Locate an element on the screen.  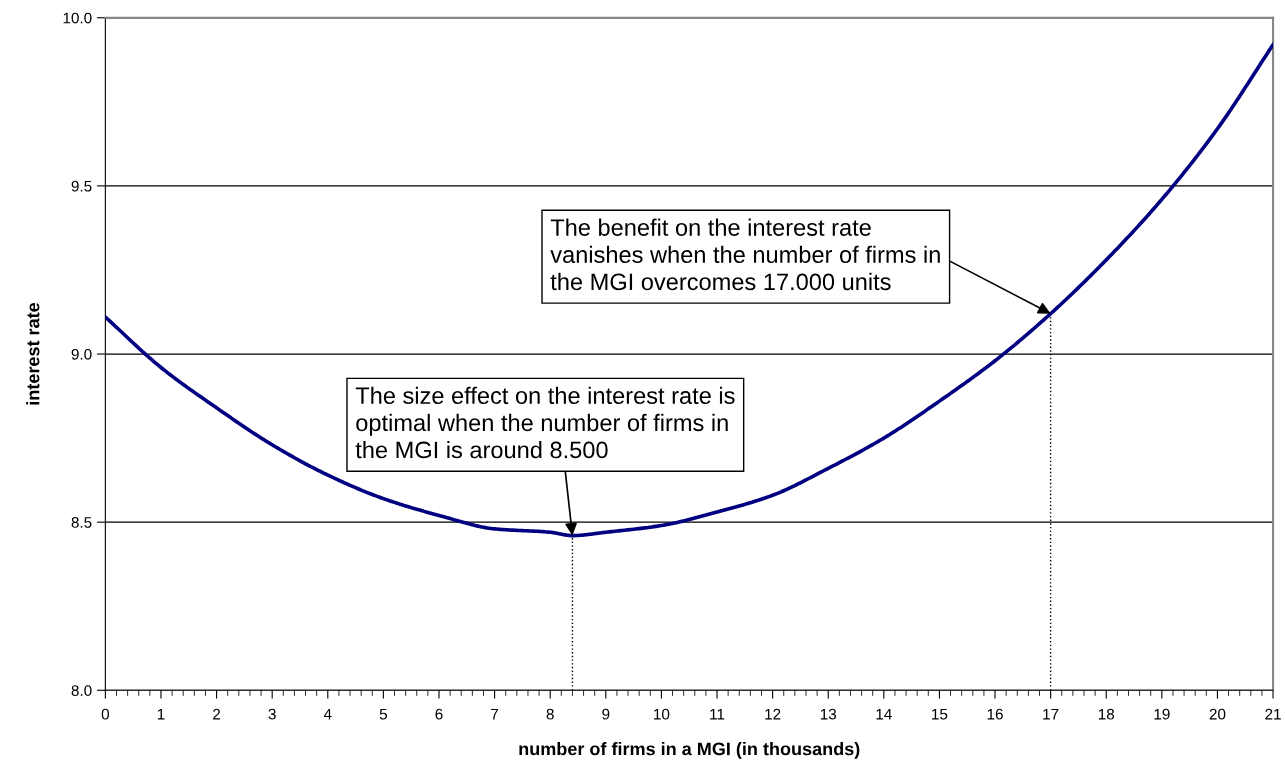
y-tick-label: 8.0 is located at coordinates (81, 690).